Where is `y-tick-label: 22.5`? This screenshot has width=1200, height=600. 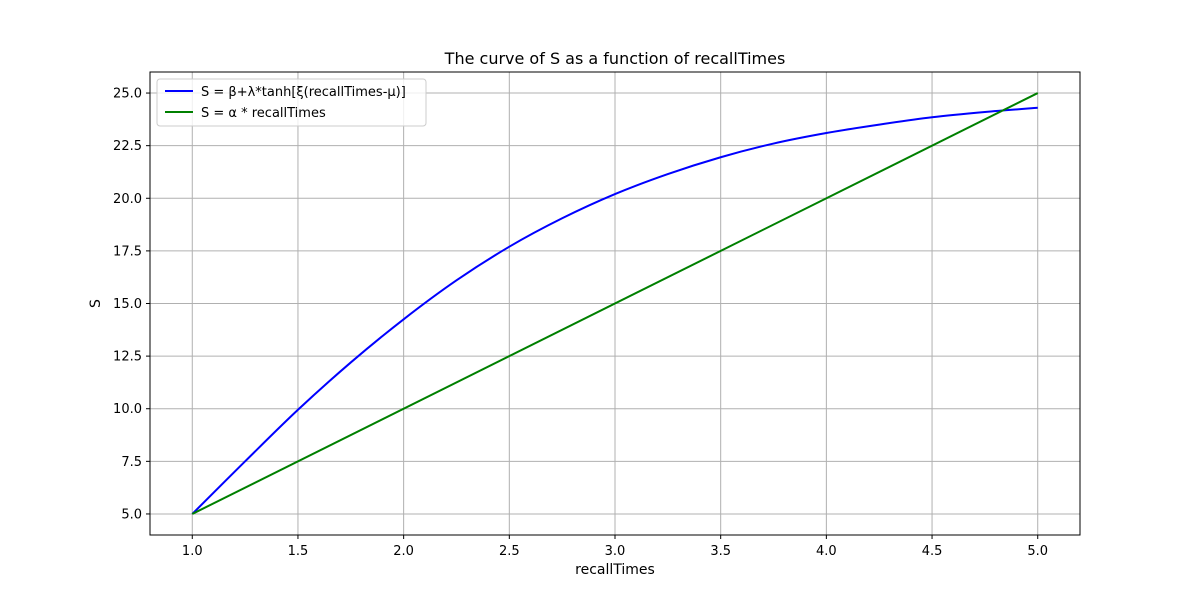
y-tick-label: 22.5 is located at coordinates (127, 146).